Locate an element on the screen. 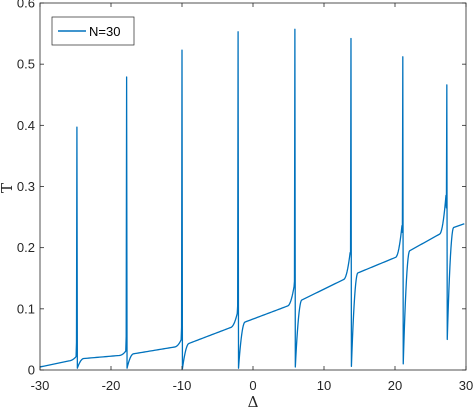  y-tick-label: 0.1 is located at coordinates (26, 308).